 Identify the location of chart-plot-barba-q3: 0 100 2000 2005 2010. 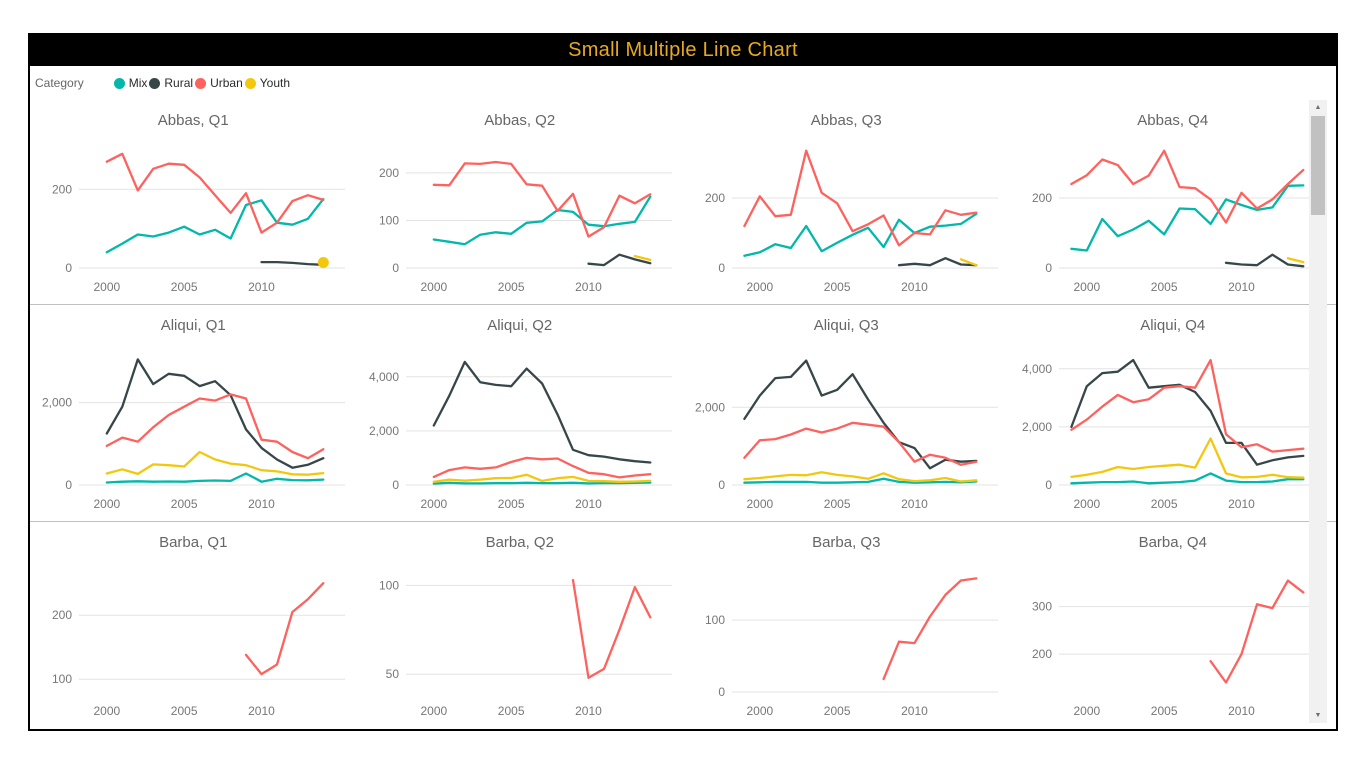
(852, 647).